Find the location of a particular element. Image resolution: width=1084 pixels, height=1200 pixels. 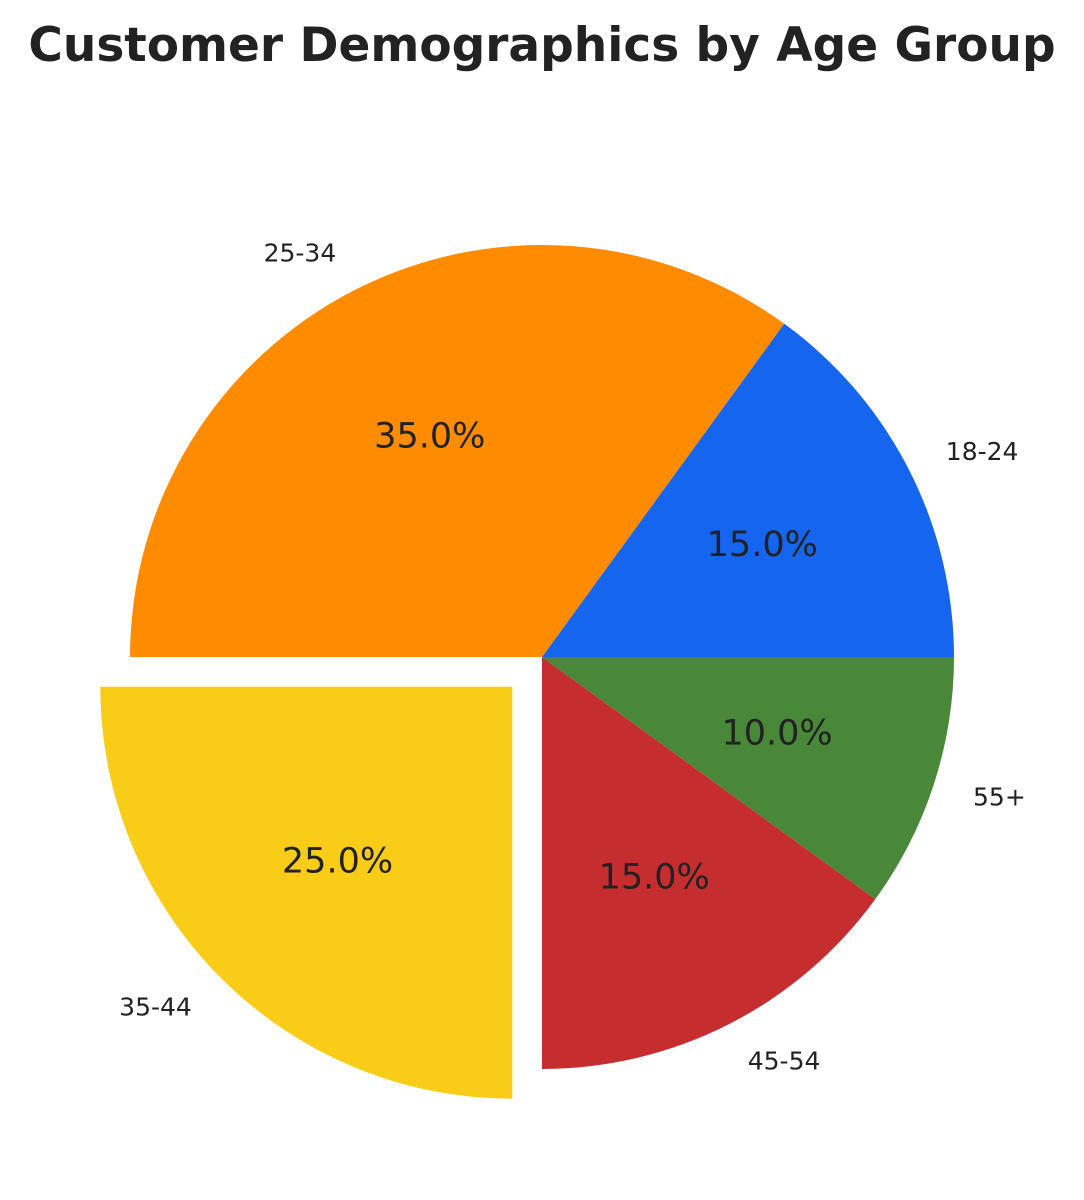

category-label-35-44: 35-44 is located at coordinates (155, 1007).